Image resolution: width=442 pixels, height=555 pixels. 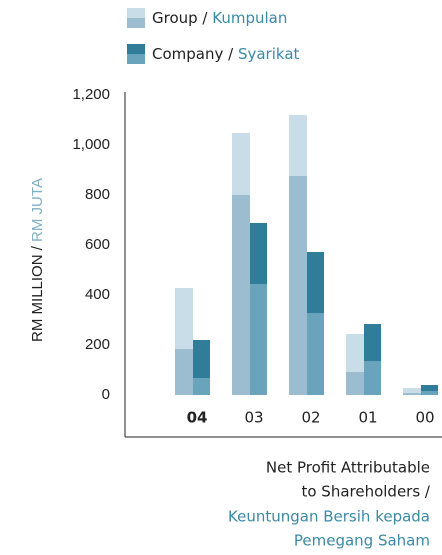 I want to click on legend-name-alt: Syarikat, so click(x=269, y=54).